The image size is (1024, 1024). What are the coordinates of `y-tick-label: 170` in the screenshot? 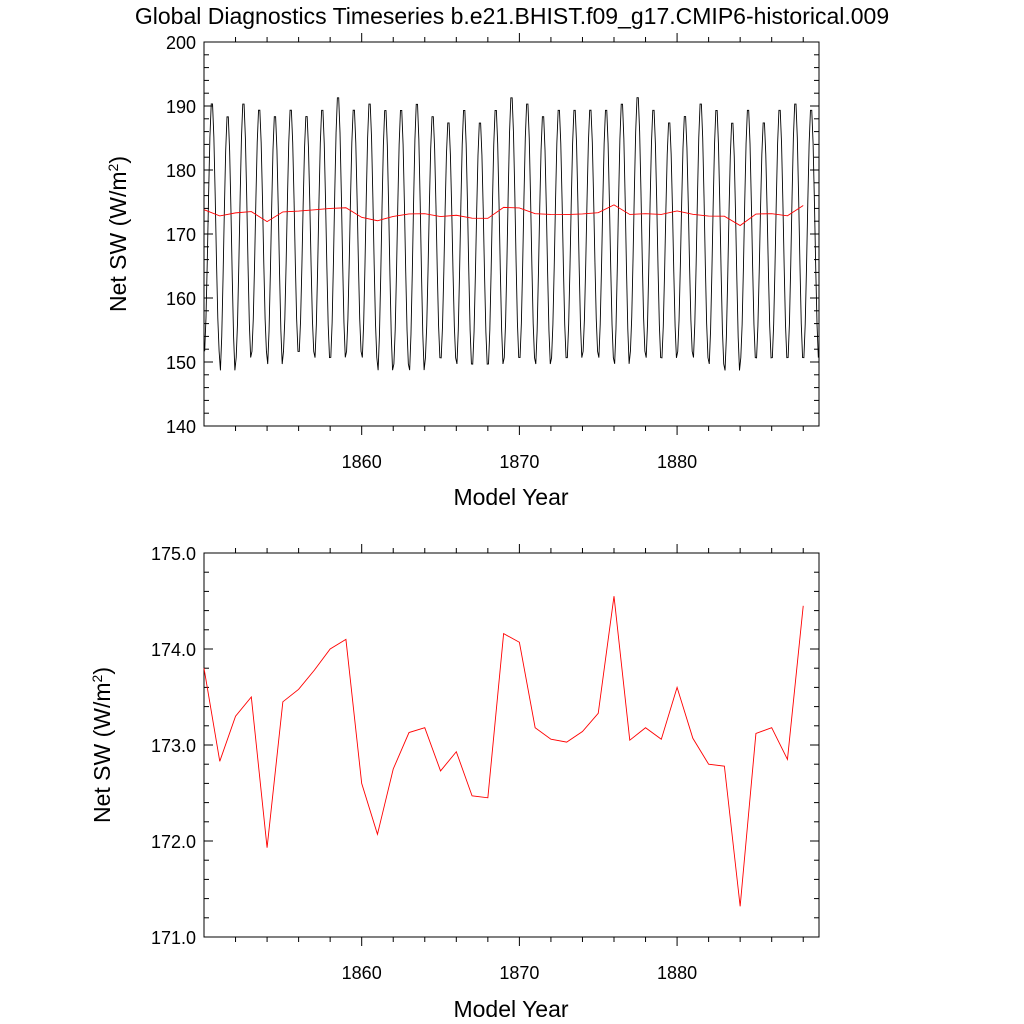 It's located at (181, 235).